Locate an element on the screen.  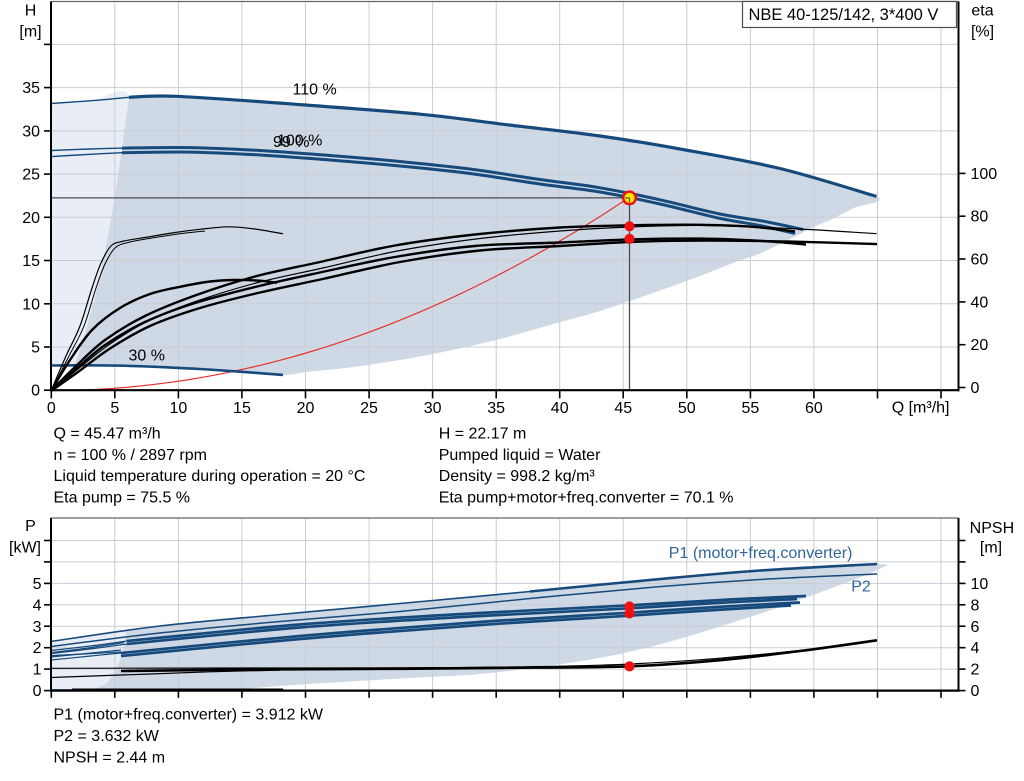
svg-text: Density = 998.2 kg/m³ is located at coordinates (517, 476).